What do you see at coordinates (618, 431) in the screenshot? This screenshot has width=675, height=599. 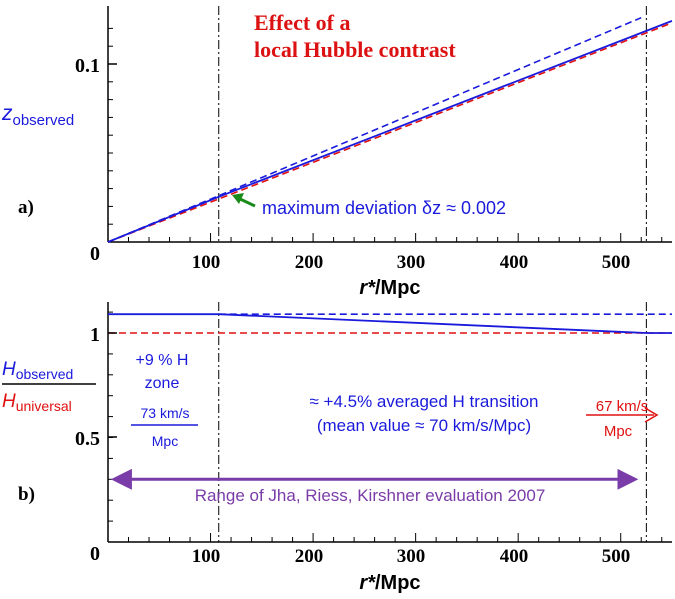 I see `right-fraction-denominator: Mpc` at bounding box center [618, 431].